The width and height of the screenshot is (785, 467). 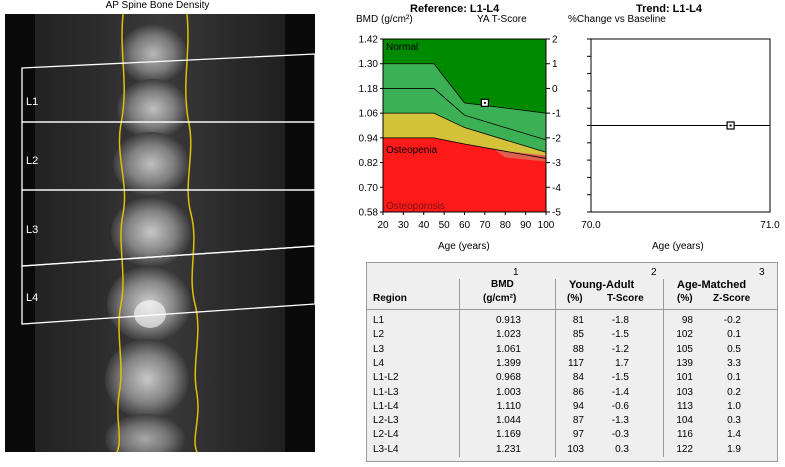 I want to click on cell-am-pct: 122, so click(x=684, y=449).